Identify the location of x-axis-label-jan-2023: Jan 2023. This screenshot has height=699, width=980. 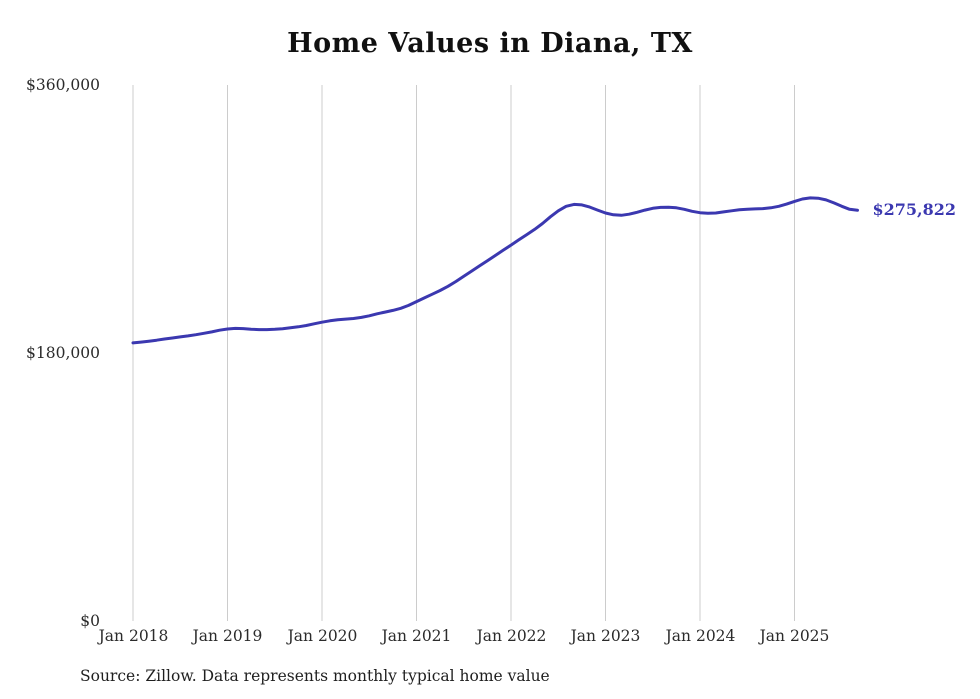
(605, 636).